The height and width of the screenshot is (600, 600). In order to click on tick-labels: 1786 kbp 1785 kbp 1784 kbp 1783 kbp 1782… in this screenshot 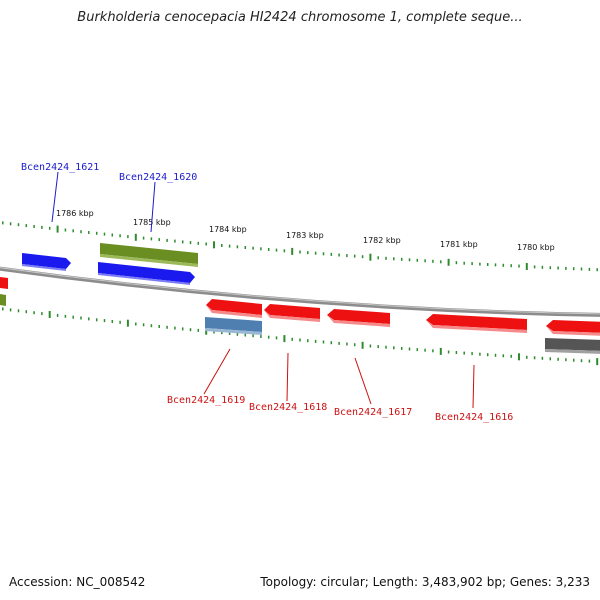, I will do `click(305, 230)`.